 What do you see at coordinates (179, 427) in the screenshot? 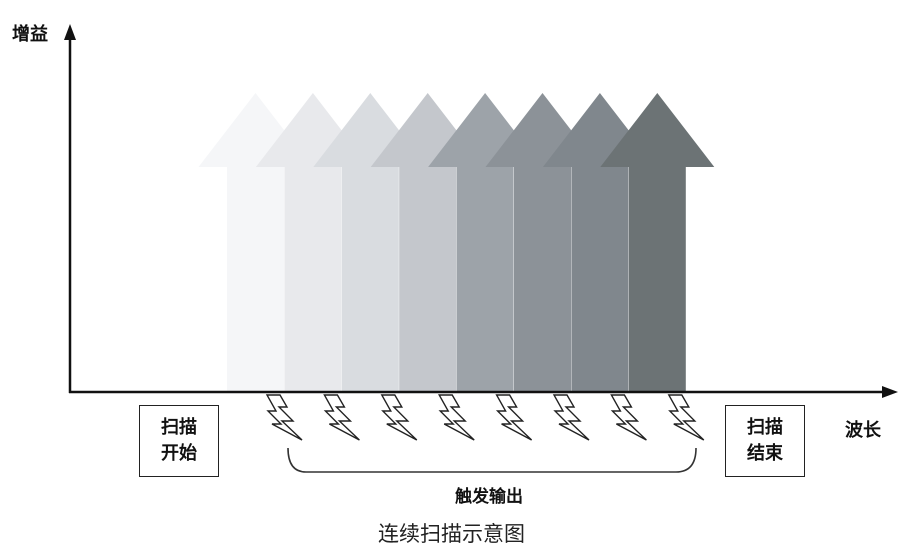
I see `scan-start-line1: 扫描` at bounding box center [179, 427].